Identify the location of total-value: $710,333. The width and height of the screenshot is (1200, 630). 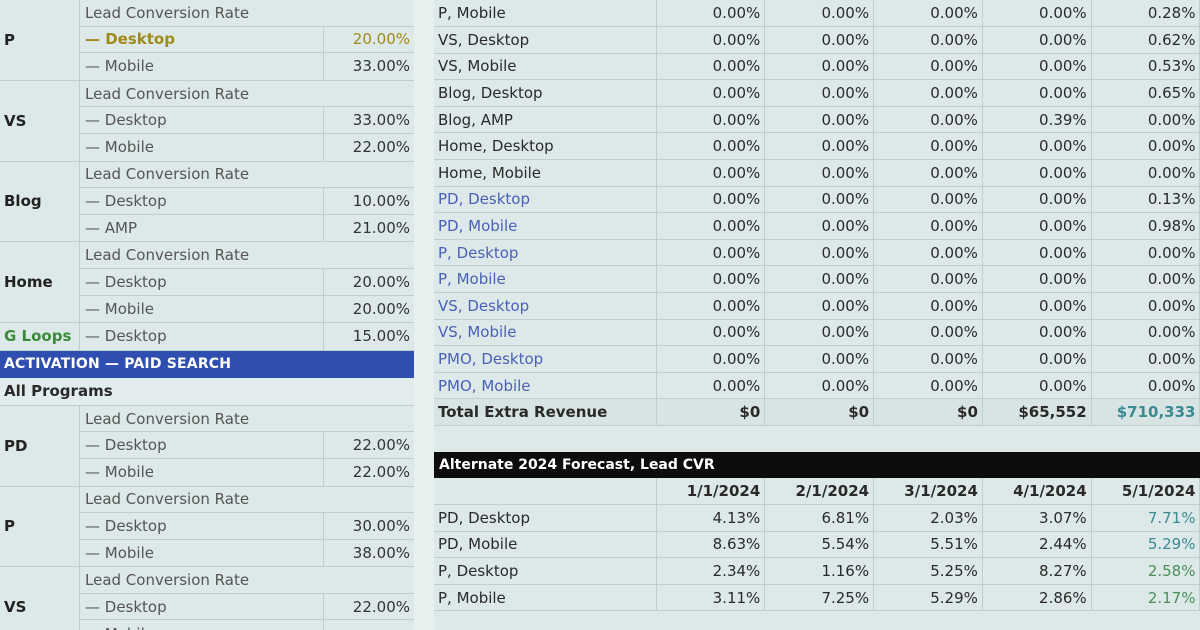
(1145, 412).